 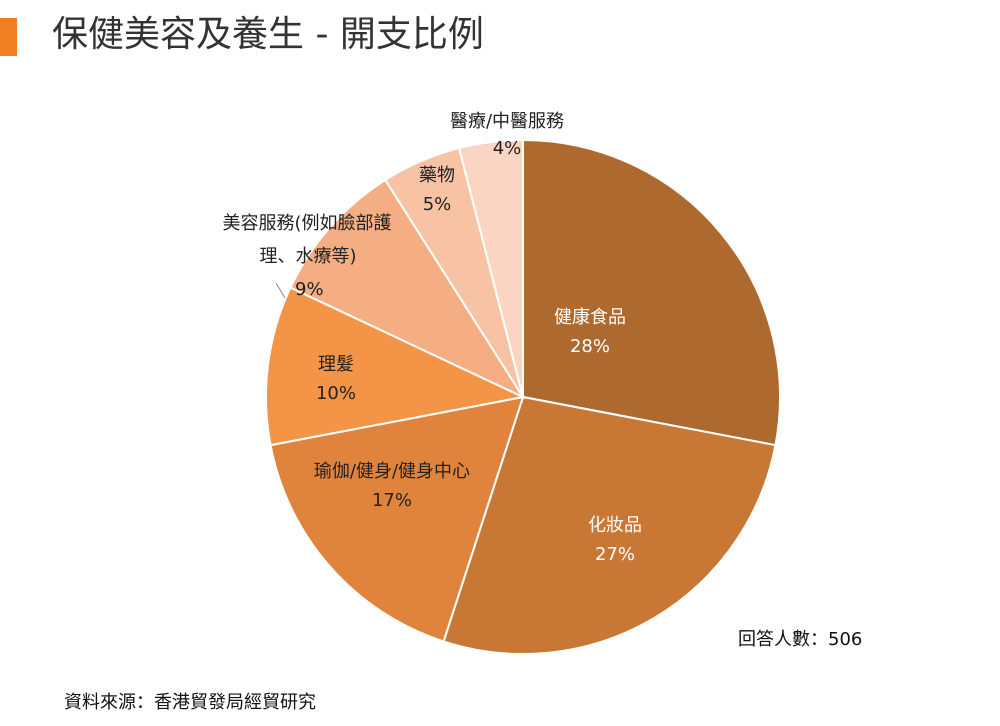 I want to click on slice-value-label: 10%, so click(x=336, y=393).